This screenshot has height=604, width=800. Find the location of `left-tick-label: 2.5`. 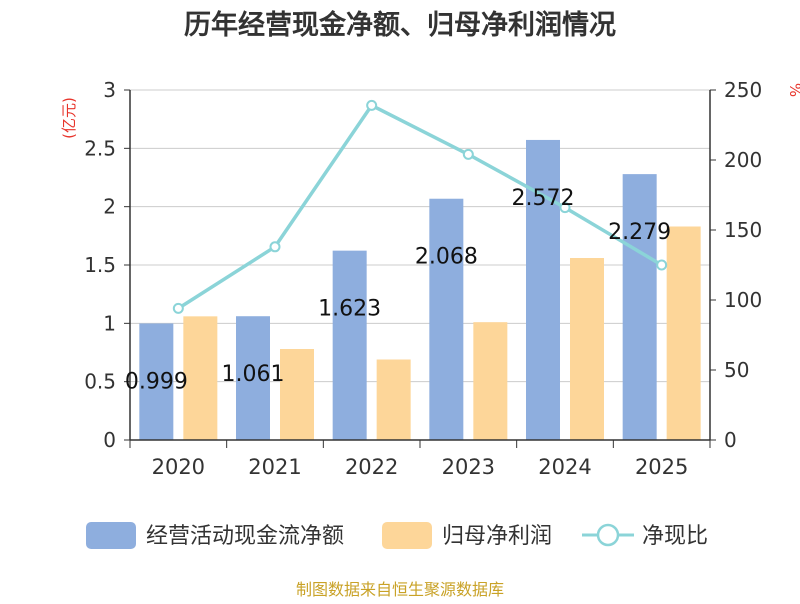

left-tick-label: 2.5 is located at coordinates (100, 148).